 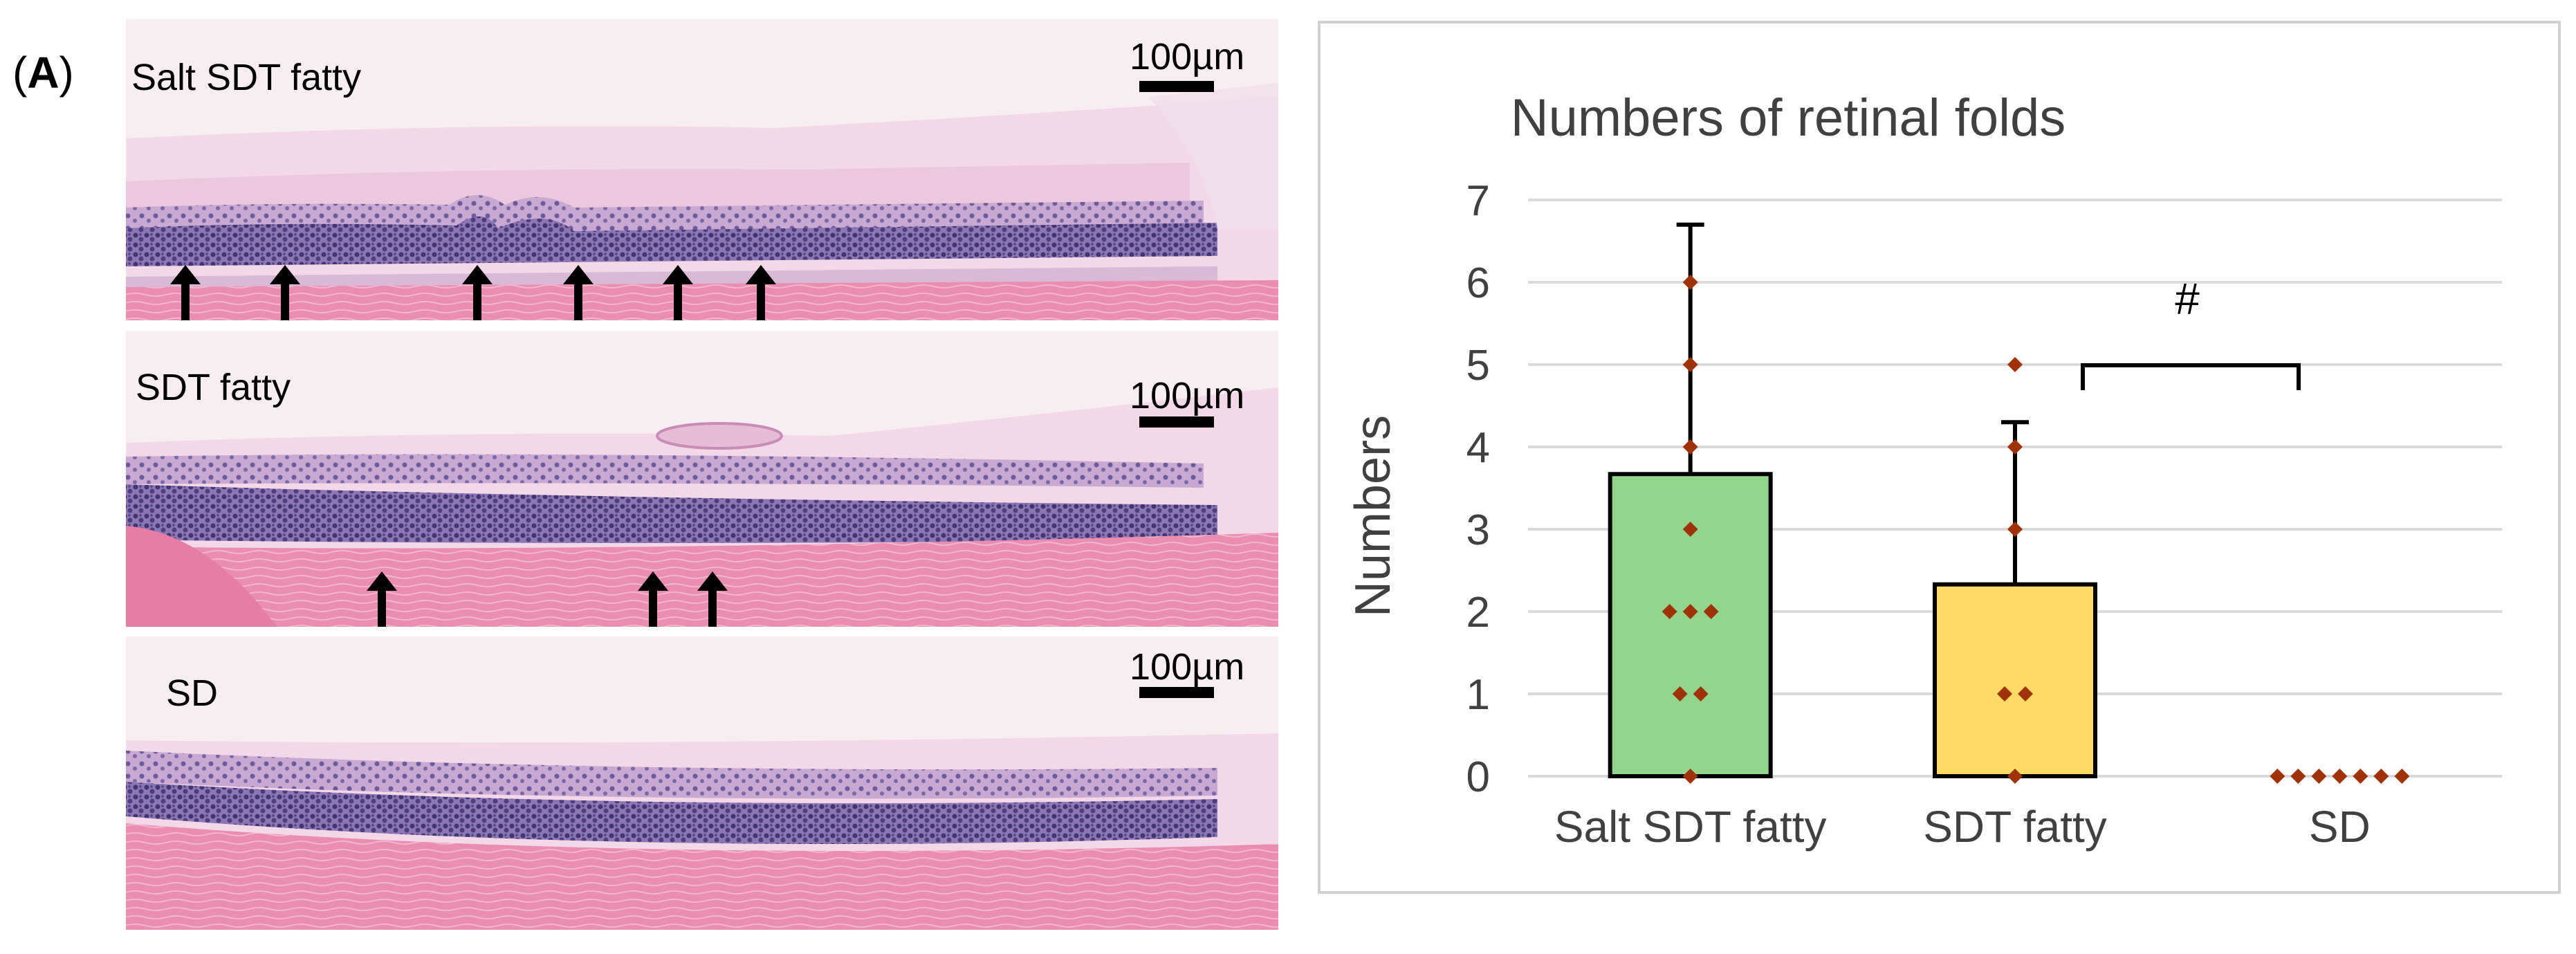 What do you see at coordinates (192, 693) in the screenshot?
I see `histology-label-sd: SD` at bounding box center [192, 693].